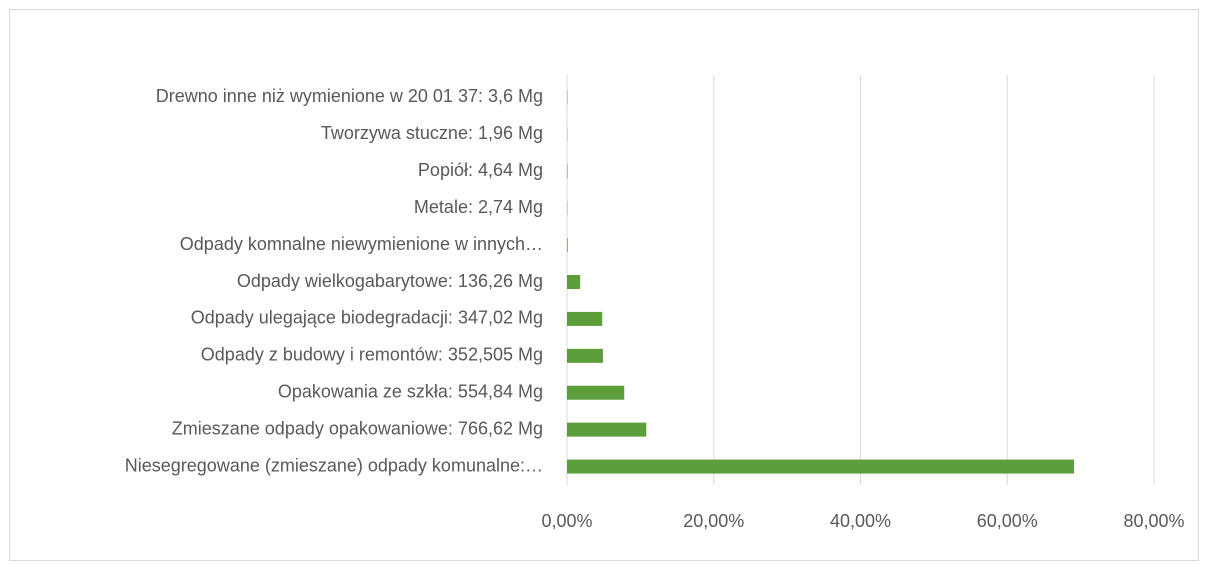  I want to click on y-tick-label: Popiół: 4,64 Mg, so click(480, 170).